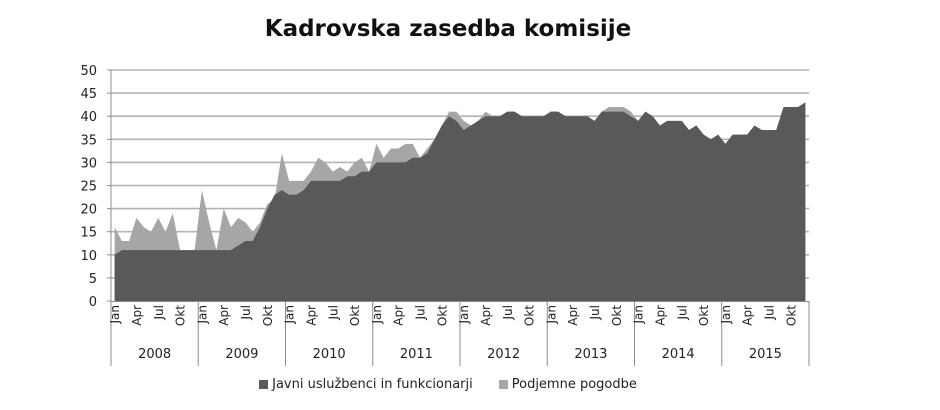  I want to click on svg-text: 2013, so click(590, 354).